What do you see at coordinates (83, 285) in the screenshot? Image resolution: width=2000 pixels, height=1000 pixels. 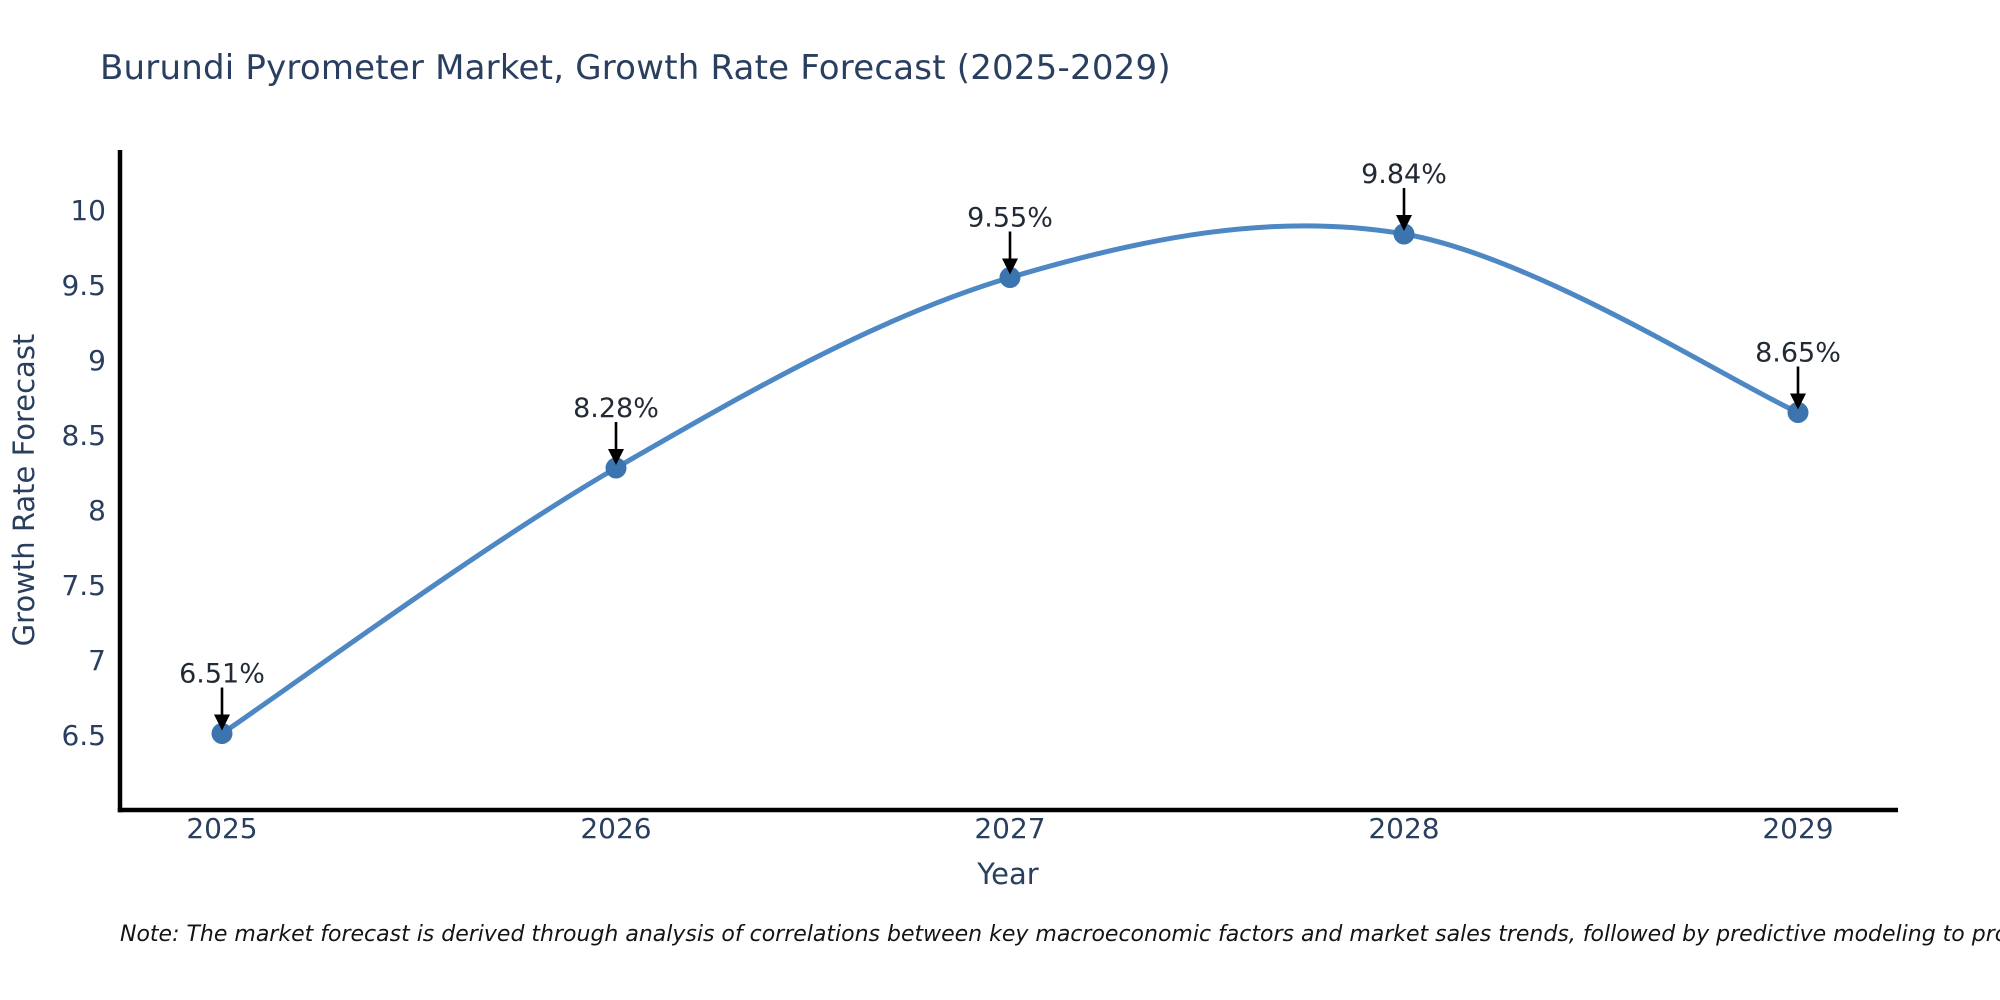 I see `y-tick-label: 9.5` at bounding box center [83, 285].